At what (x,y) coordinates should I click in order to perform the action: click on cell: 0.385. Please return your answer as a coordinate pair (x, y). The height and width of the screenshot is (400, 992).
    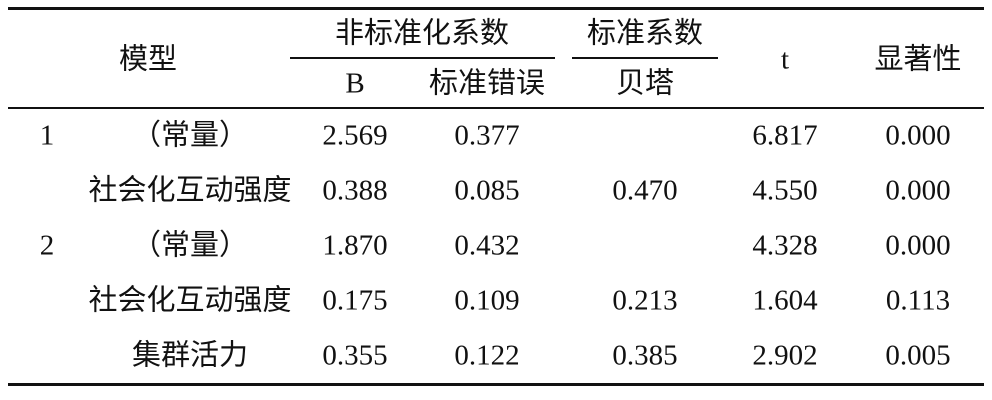
    Looking at the image, I should click on (645, 355).